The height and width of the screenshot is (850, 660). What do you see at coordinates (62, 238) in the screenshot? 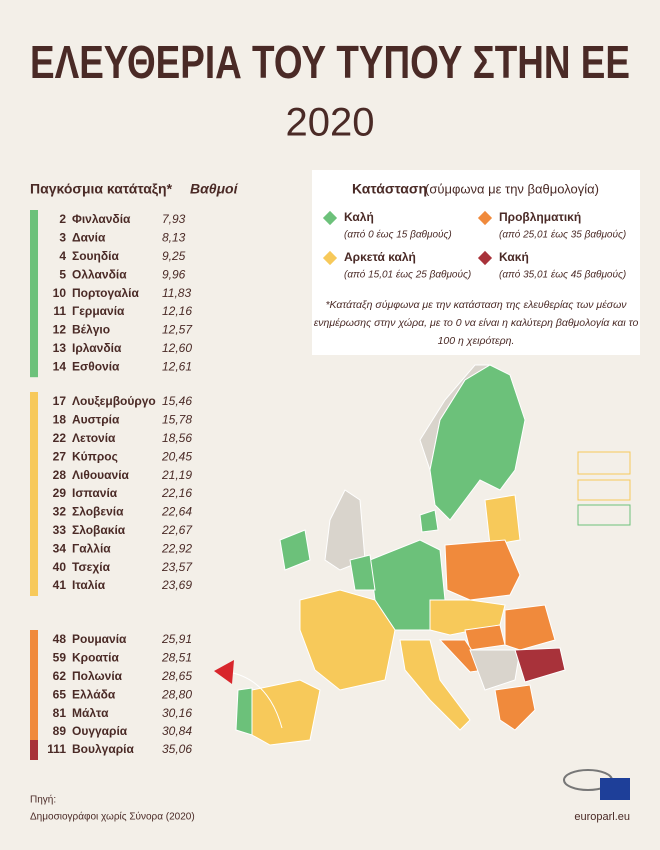
I see `rank: 3` at bounding box center [62, 238].